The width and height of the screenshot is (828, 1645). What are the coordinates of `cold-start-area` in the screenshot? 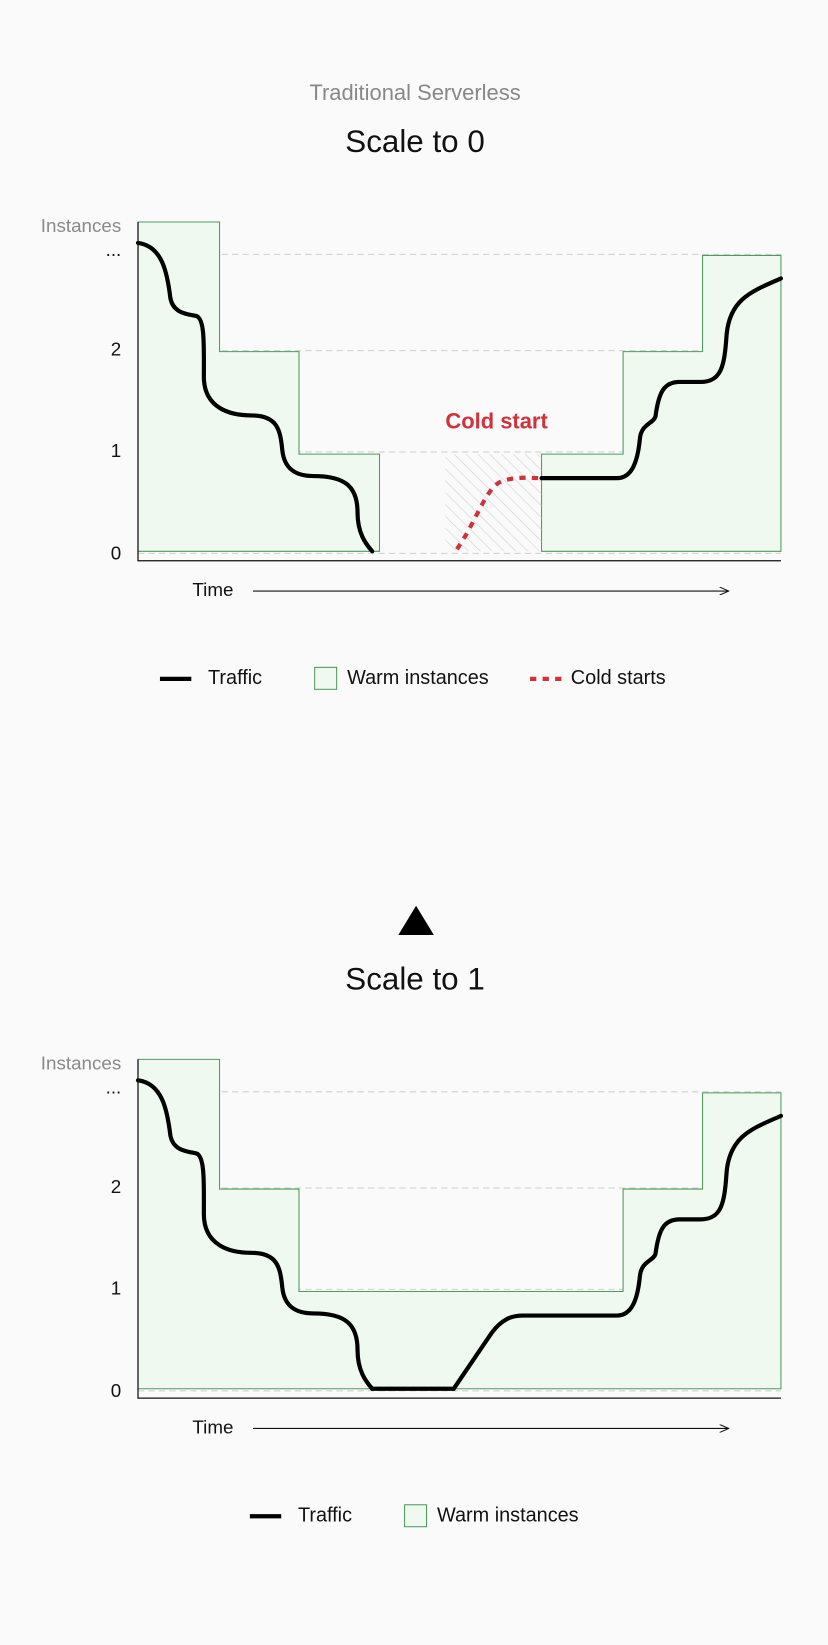 It's located at (493, 503).